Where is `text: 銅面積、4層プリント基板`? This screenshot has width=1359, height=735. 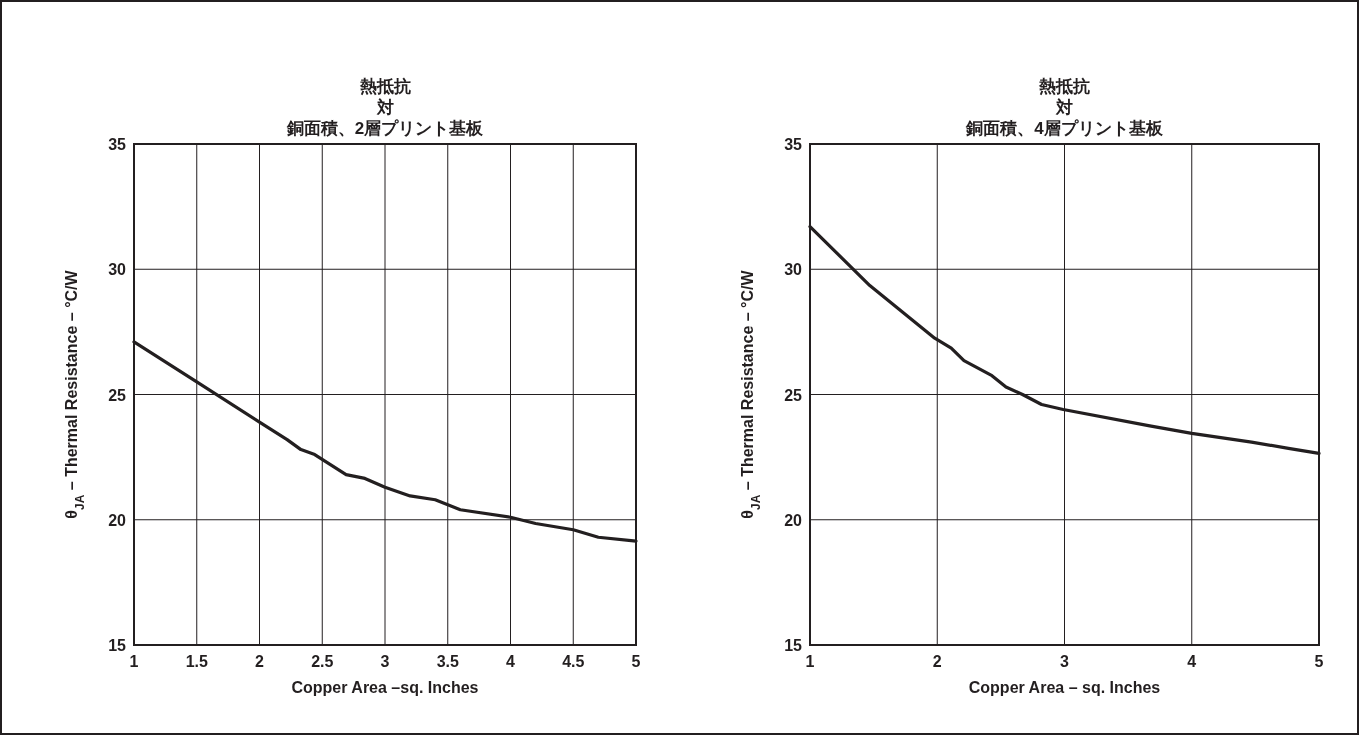 text: 銅面積、4層プリント基板 is located at coordinates (1064, 128).